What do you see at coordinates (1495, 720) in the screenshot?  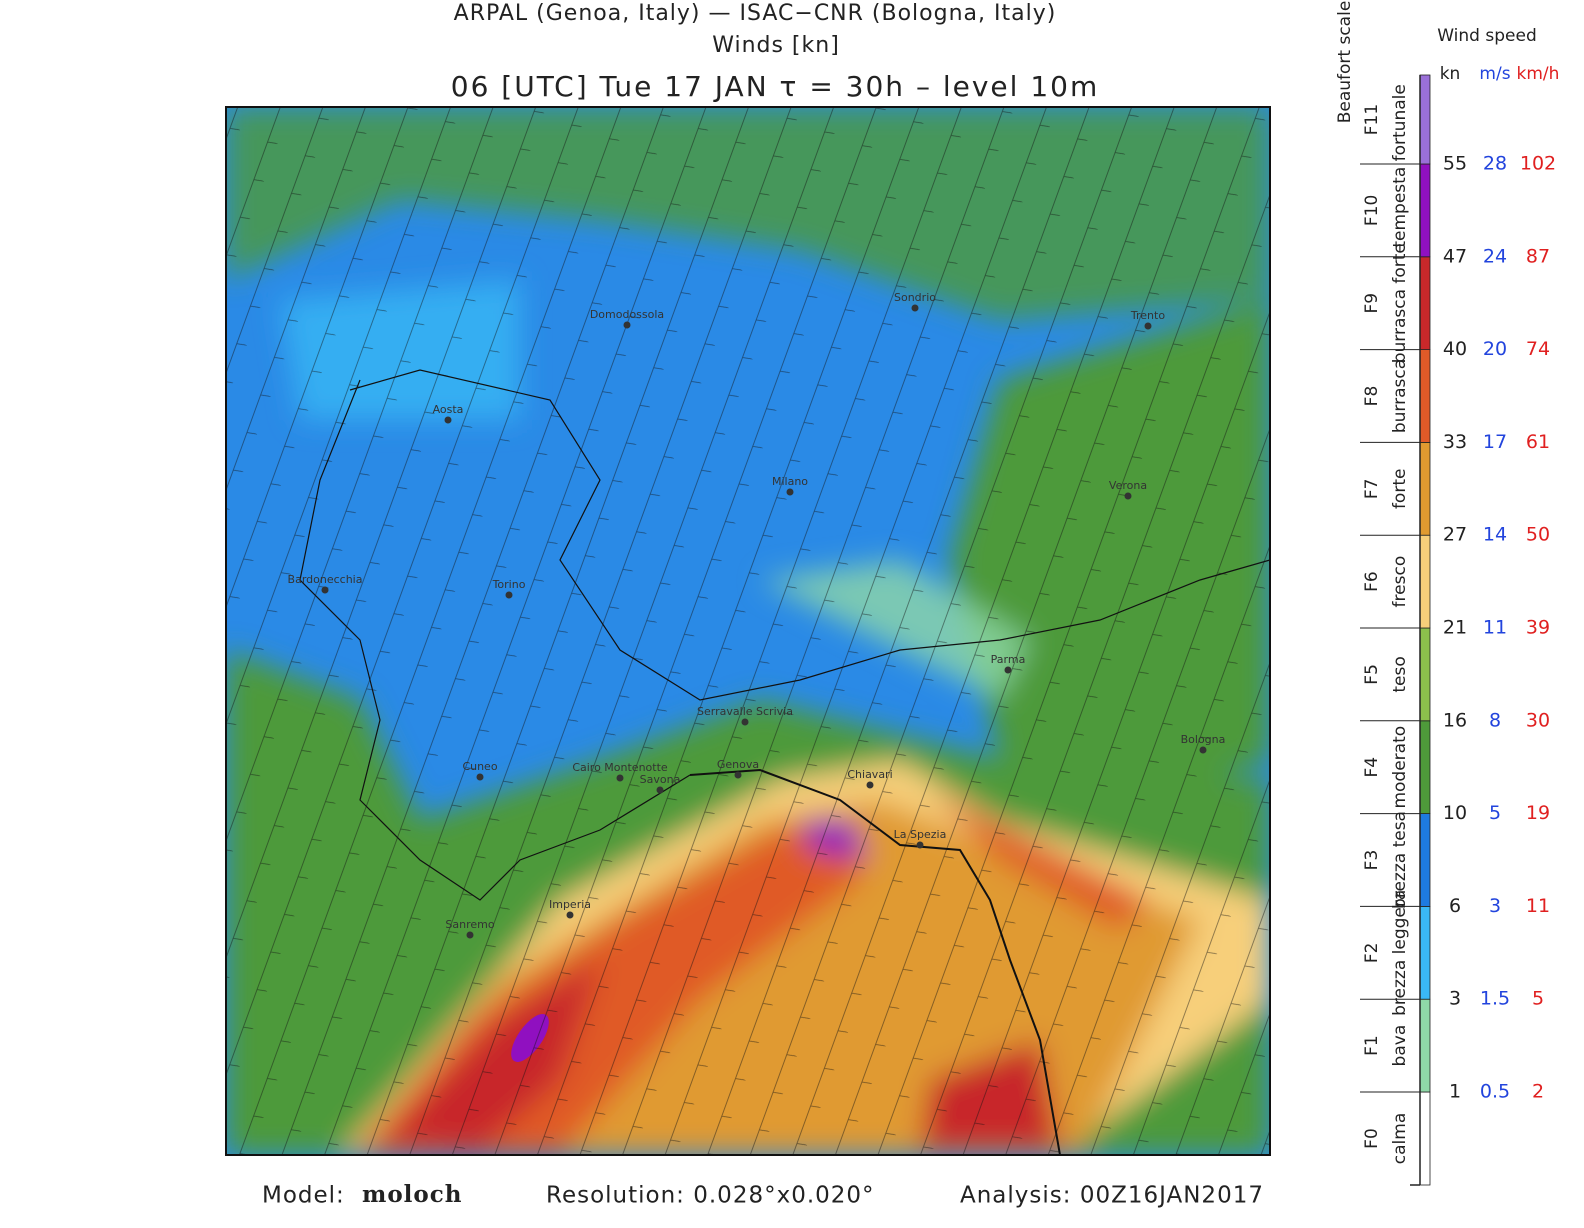 I see `ms-label: 8` at bounding box center [1495, 720].